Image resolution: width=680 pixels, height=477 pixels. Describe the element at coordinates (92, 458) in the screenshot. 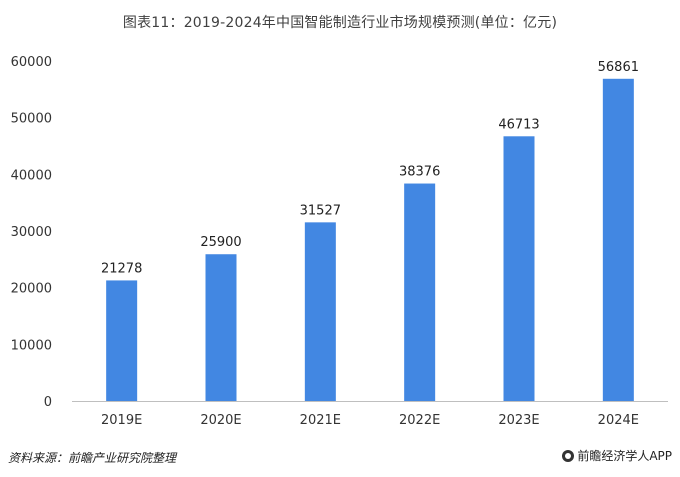

I see `source-note: 资料来源：前瞻产业研究院整理` at that location.